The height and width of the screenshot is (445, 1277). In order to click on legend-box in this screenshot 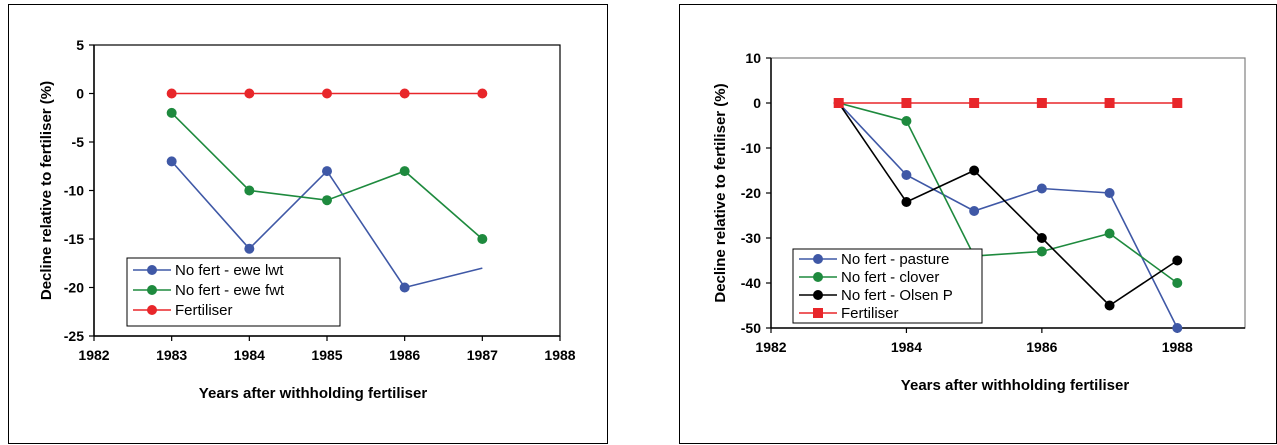, I will do `click(887, 286)`.